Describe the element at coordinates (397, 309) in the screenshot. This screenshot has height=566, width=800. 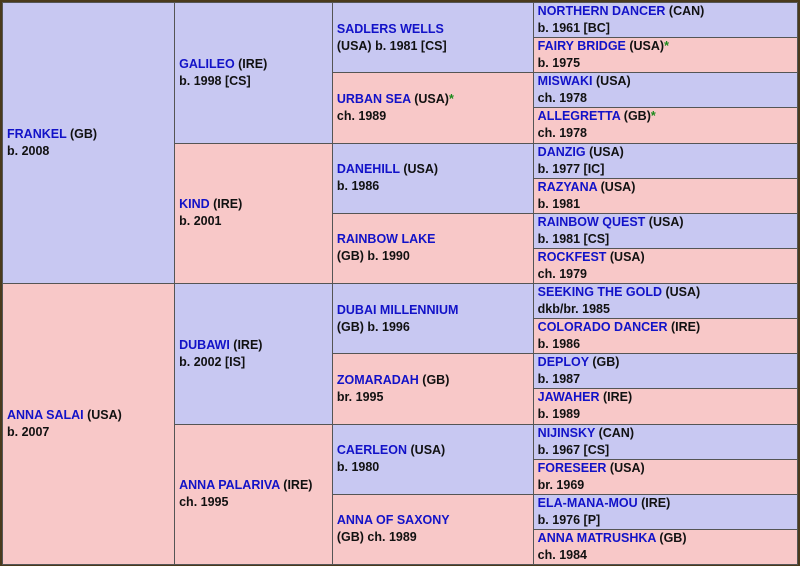
I see `horse-name-link: DUBAI MILLENNIUM` at that location.